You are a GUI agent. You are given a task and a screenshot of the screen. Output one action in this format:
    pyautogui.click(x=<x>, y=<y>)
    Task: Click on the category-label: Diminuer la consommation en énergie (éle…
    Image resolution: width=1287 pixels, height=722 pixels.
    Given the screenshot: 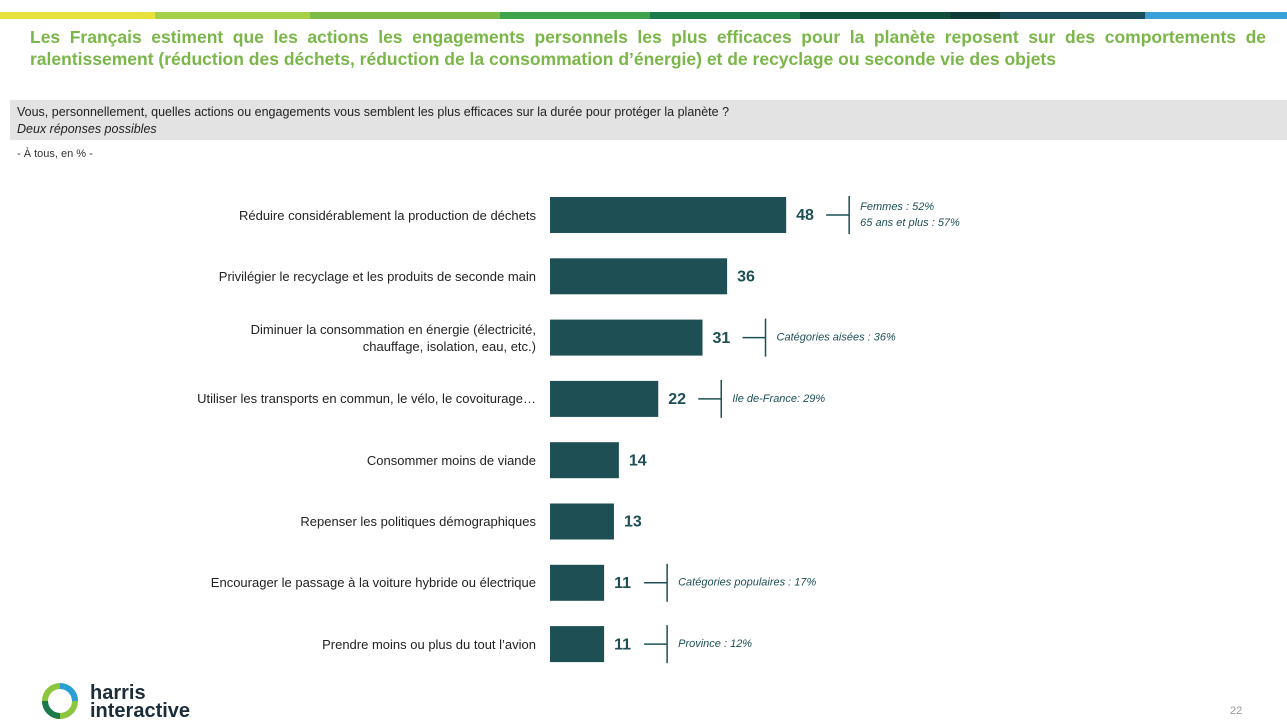 What is the action you would take?
    pyautogui.click(x=393, y=337)
    